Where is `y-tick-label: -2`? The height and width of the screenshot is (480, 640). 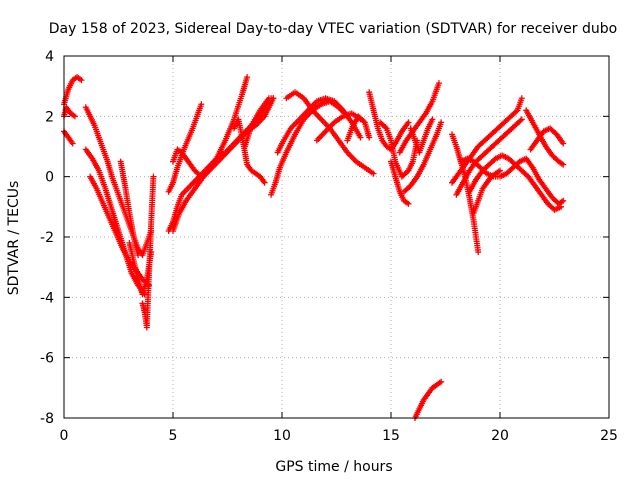 y-tick-label: -2 is located at coordinates (47, 238).